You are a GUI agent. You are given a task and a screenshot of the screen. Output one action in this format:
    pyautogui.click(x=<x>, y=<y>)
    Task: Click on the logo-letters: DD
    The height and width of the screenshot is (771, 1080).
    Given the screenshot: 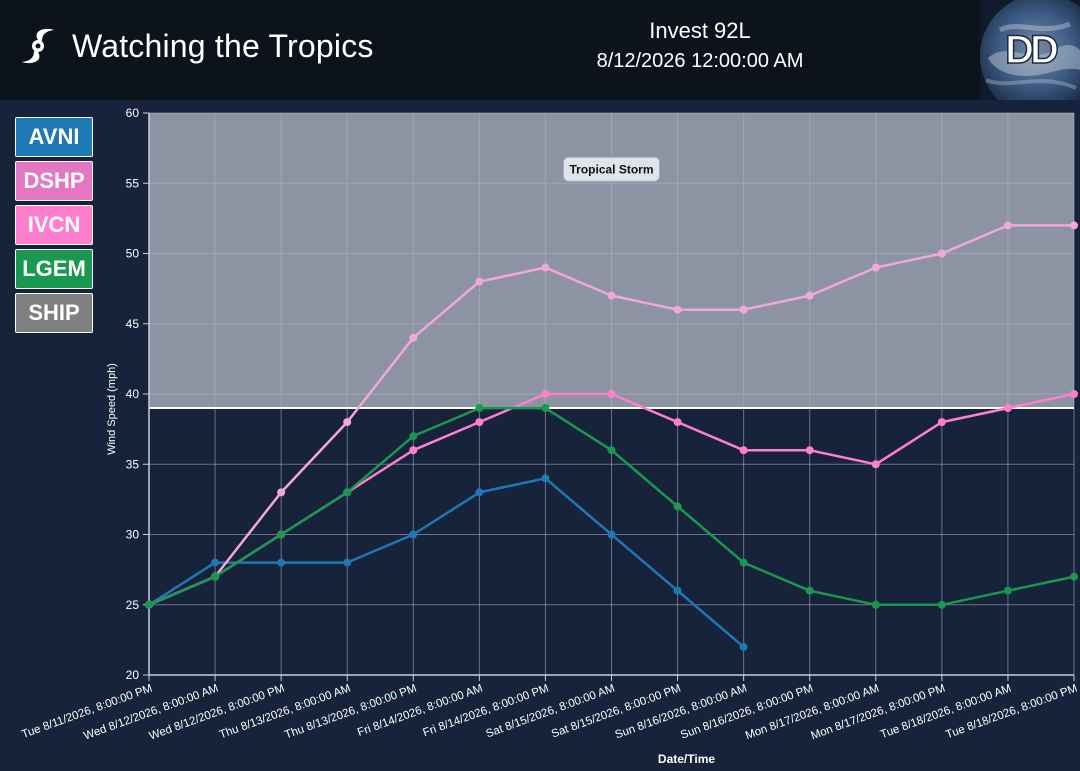 What is the action you would take?
    pyautogui.click(x=1031, y=50)
    